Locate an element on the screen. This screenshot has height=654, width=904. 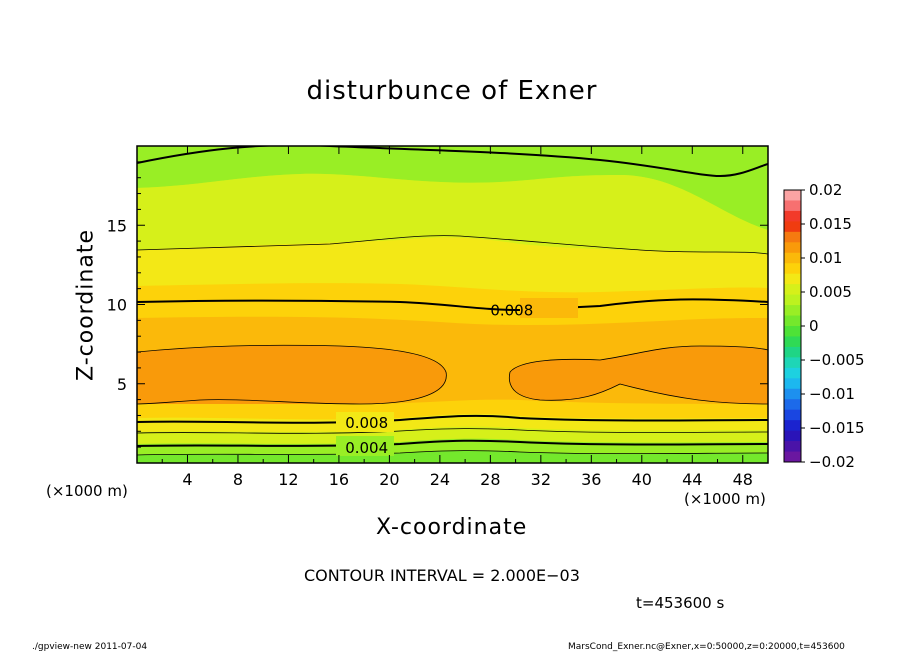
contour-interval-note: CONTOUR INTERVAL = 2.000E−03 is located at coordinates (442, 575).